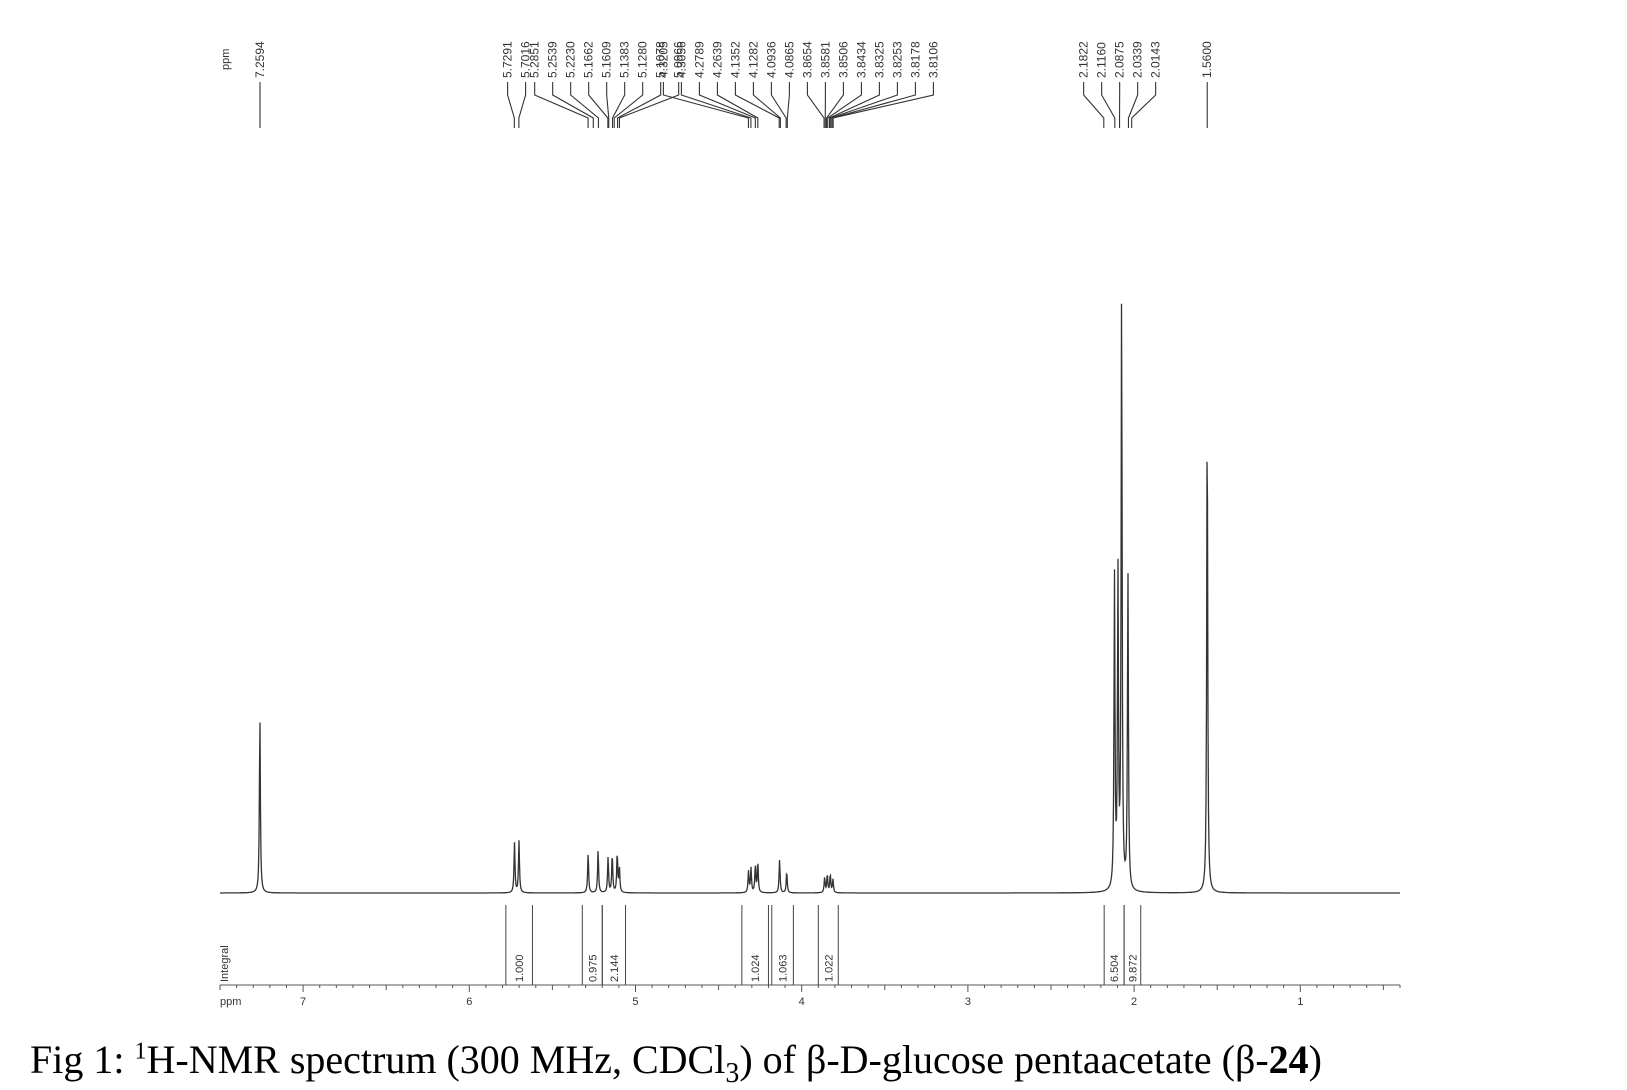  Describe the element at coordinates (753, 59) in the screenshot. I see `peak-label: 4.1282` at that location.